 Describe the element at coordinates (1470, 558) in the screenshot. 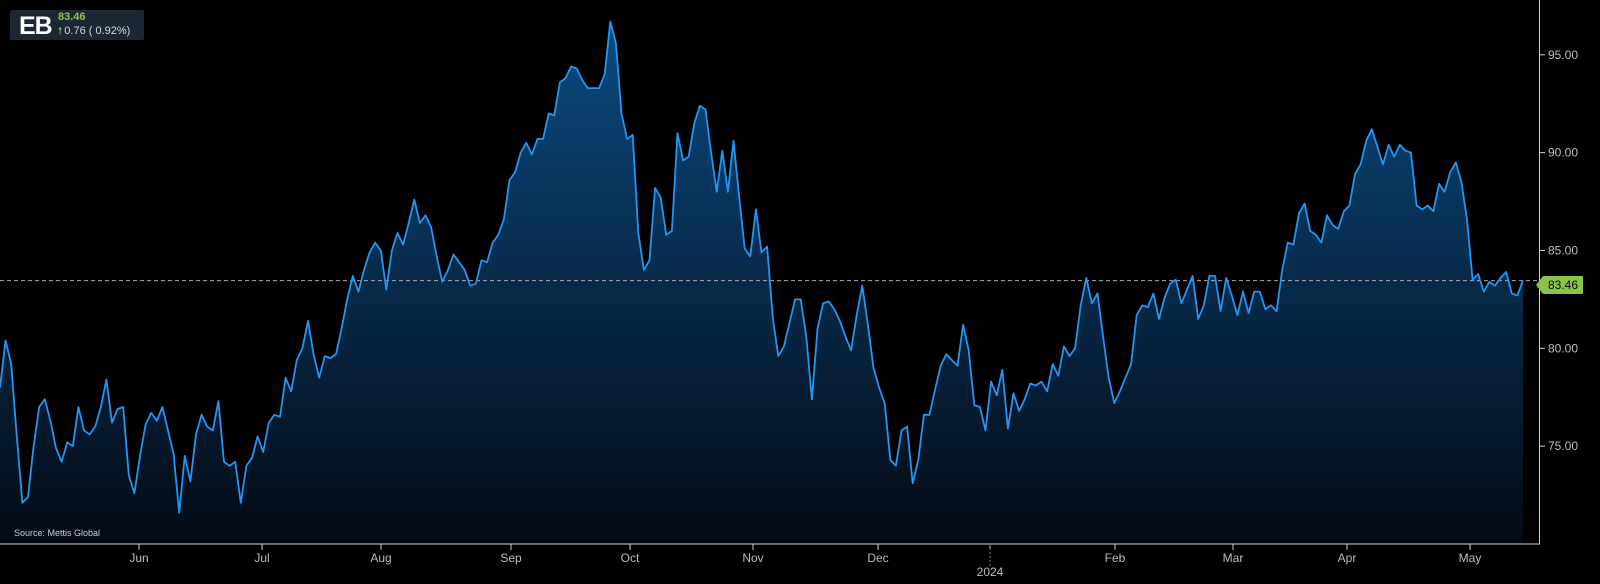

I see `x-tick-label: May` at that location.